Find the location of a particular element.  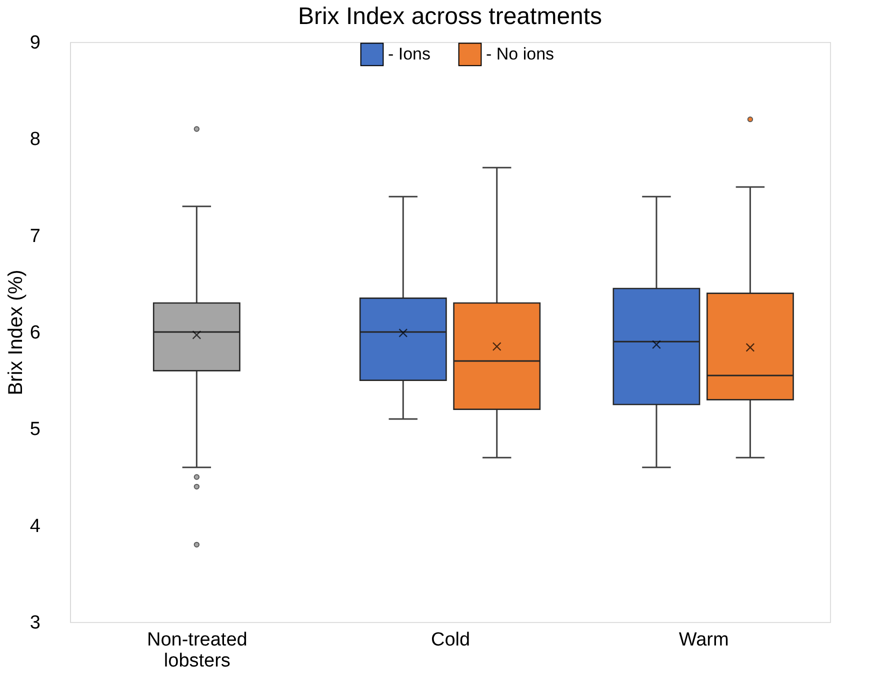

y-tick-label: 5 is located at coordinates (35, 429).